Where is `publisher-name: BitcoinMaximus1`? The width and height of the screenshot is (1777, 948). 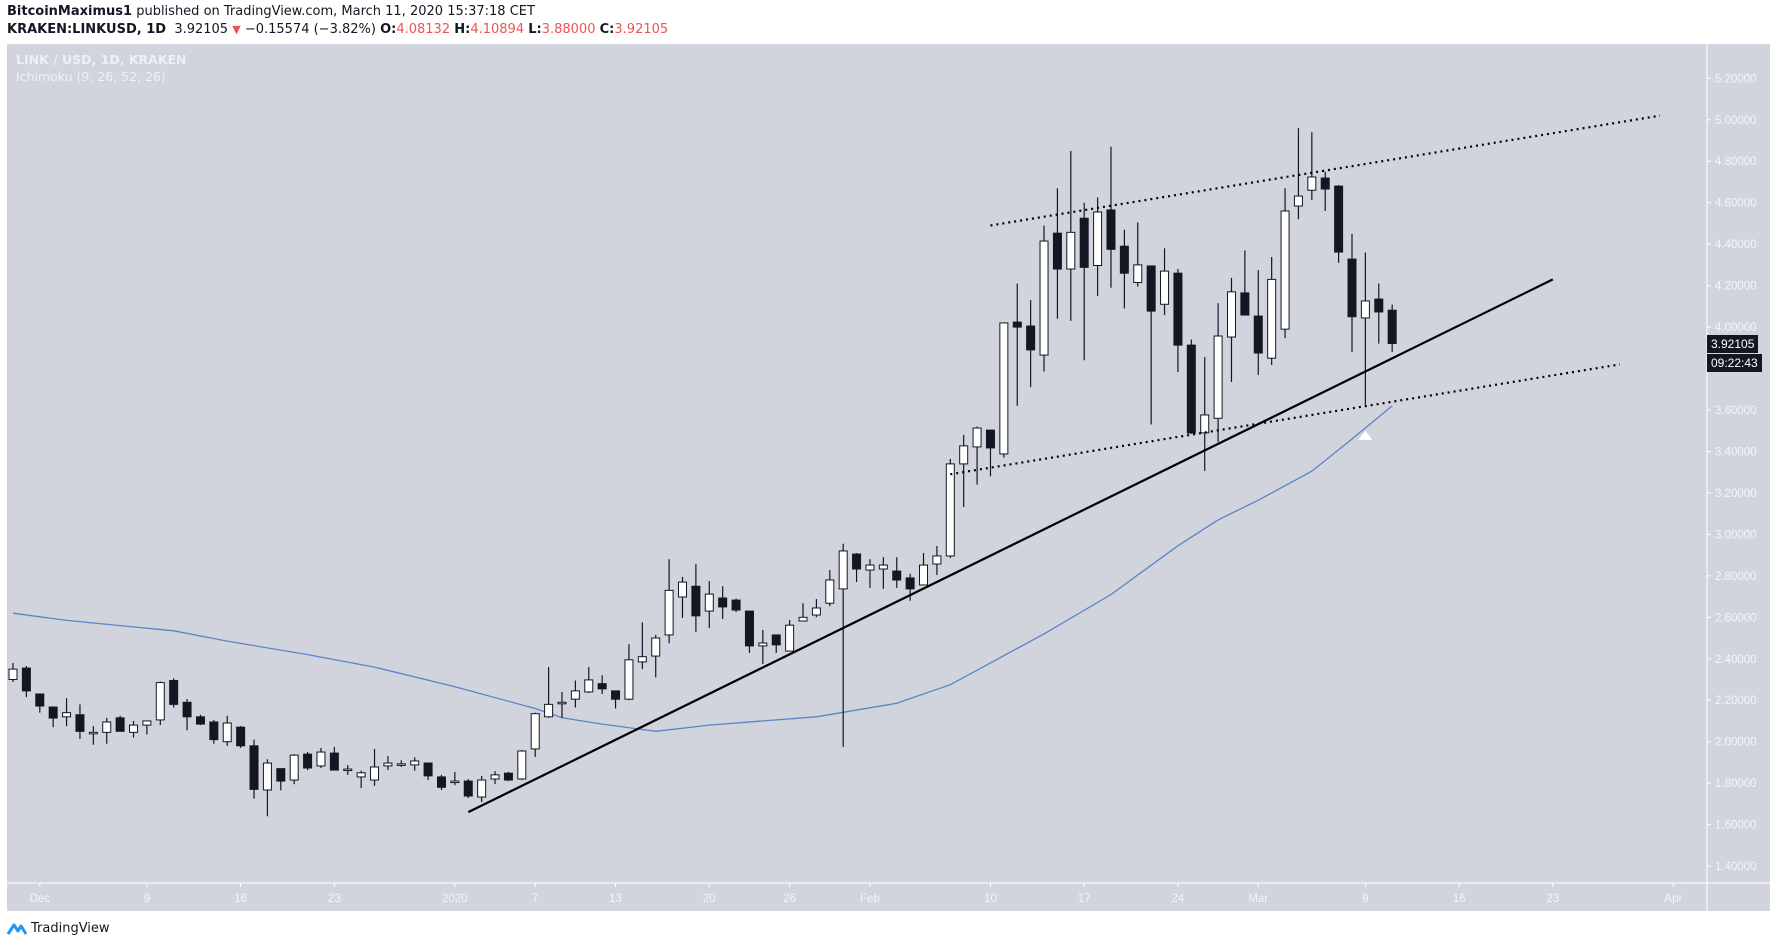 publisher-name: BitcoinMaximus1 is located at coordinates (70, 11).